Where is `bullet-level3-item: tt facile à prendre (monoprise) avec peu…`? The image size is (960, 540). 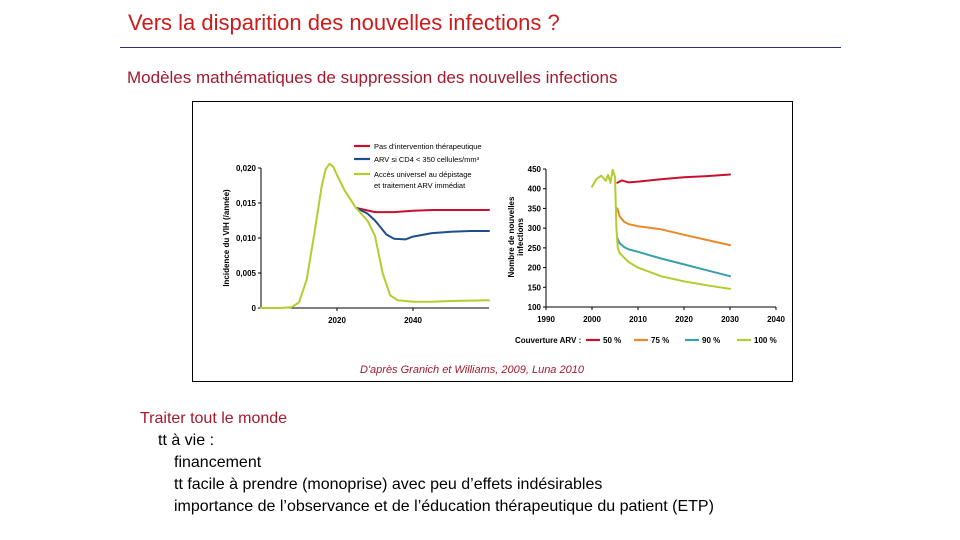
bullet-level3-item: tt facile à prendre (monoprise) avec peu… is located at coordinates (388, 484).